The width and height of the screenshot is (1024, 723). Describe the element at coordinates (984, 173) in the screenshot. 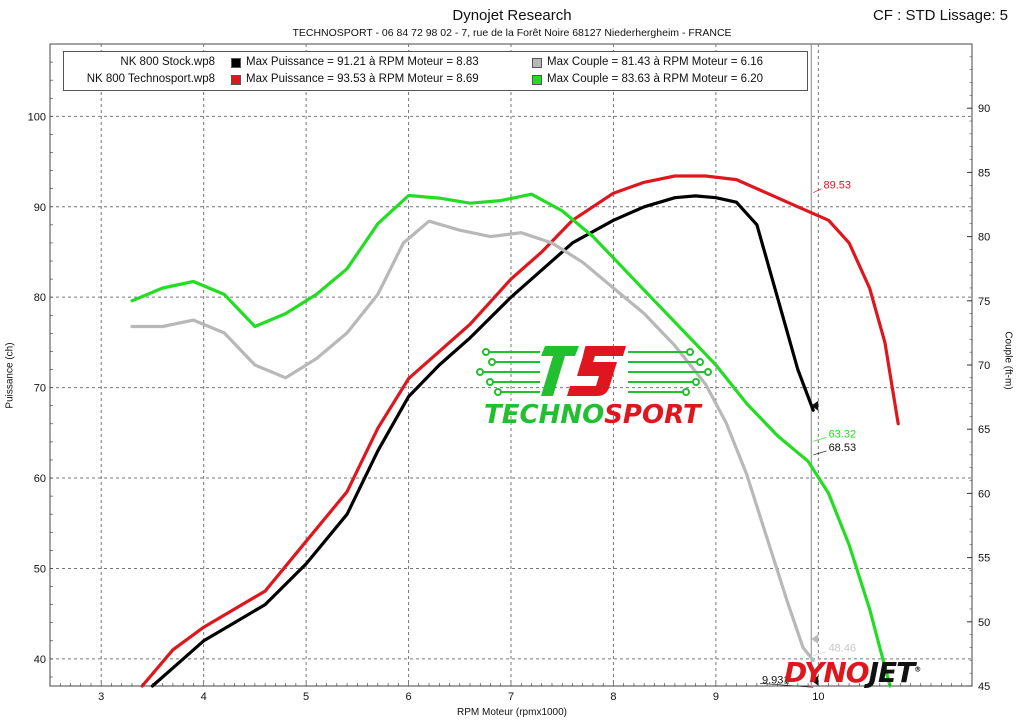

I see `y2-tick-label: 85` at that location.